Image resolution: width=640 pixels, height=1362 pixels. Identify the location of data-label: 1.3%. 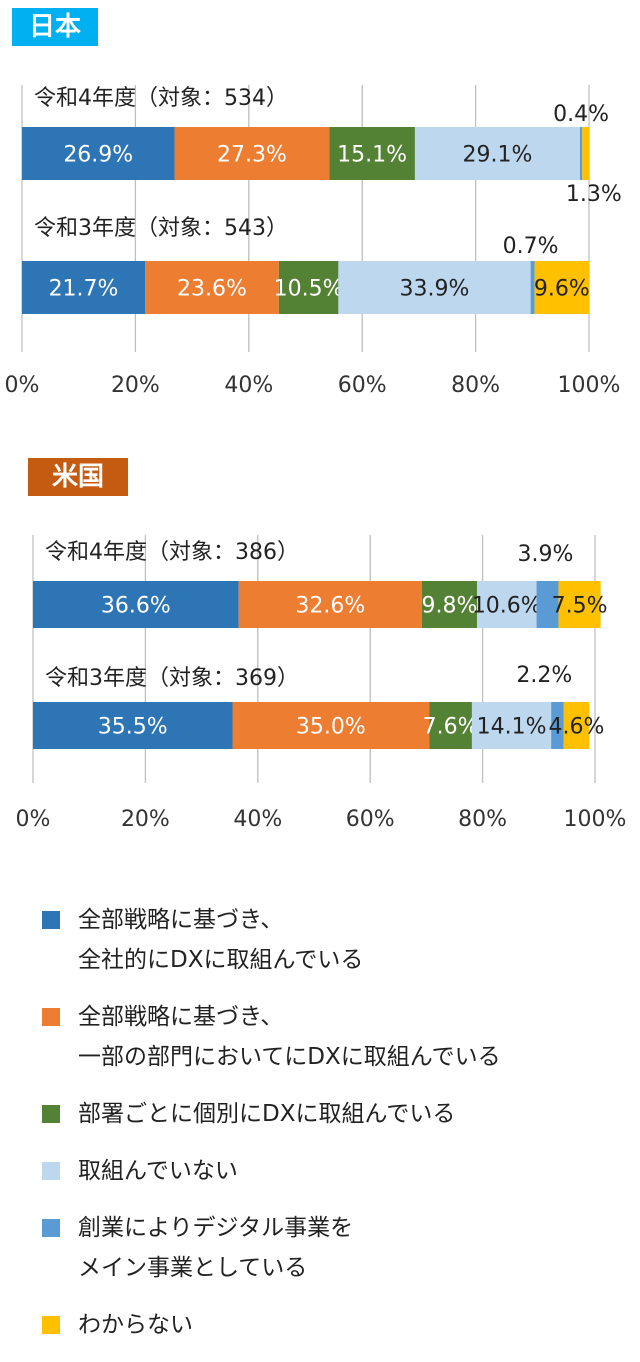
(594, 194).